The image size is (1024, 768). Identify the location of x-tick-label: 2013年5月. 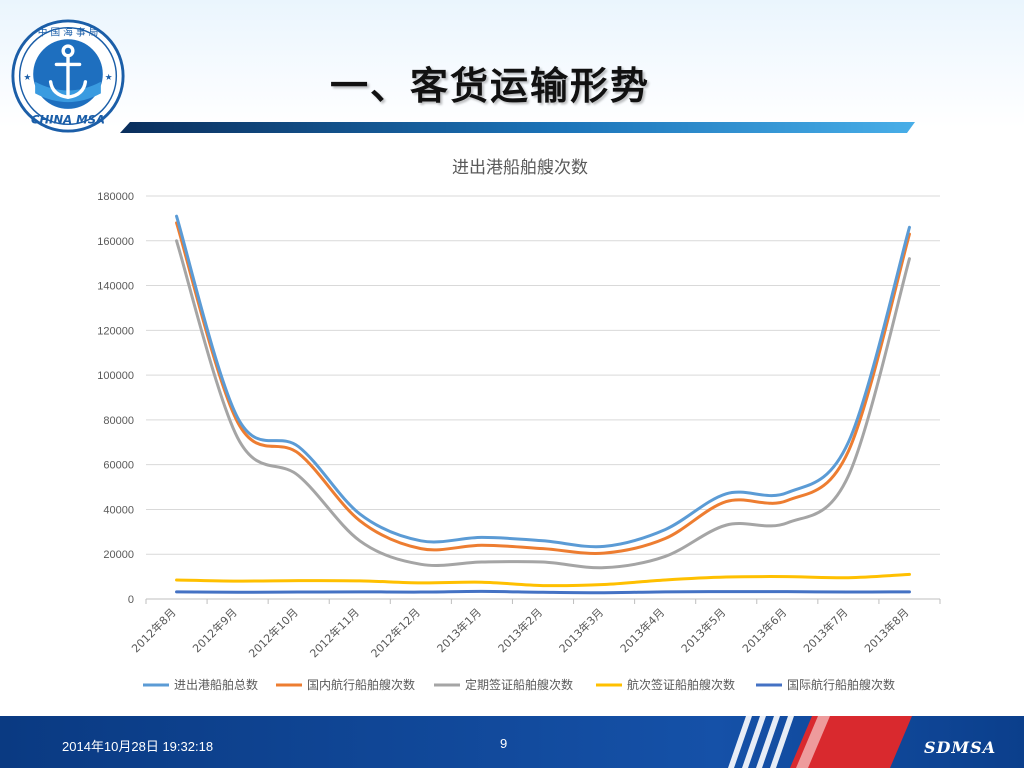
(703, 630).